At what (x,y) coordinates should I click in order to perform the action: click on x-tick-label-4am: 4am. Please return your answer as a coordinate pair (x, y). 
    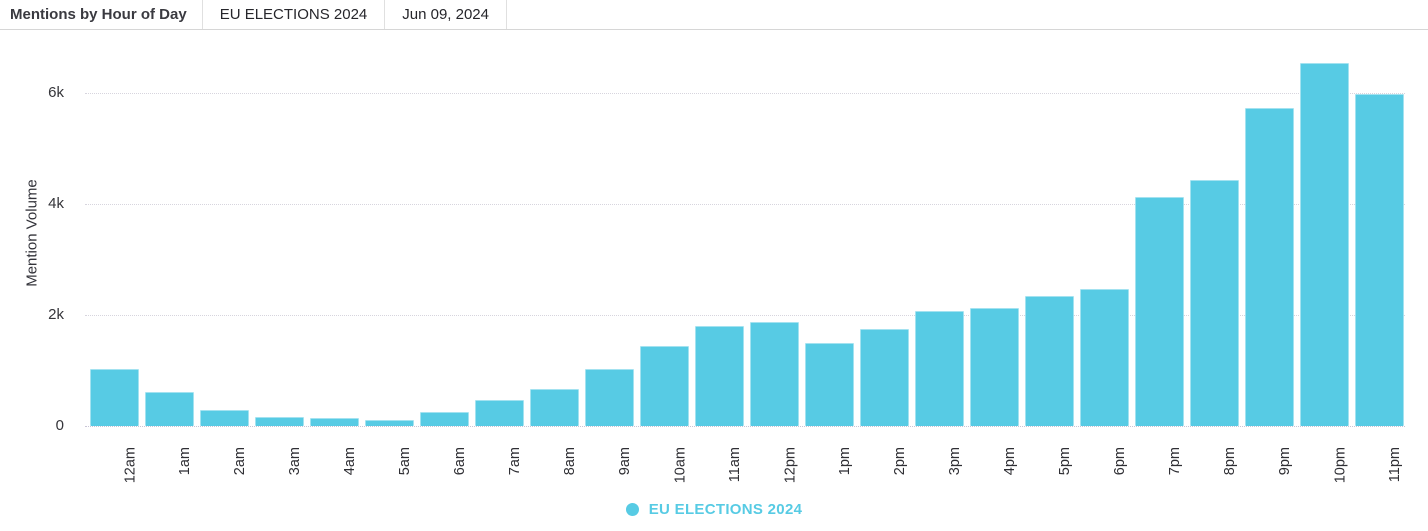
    Looking at the image, I should click on (350, 461).